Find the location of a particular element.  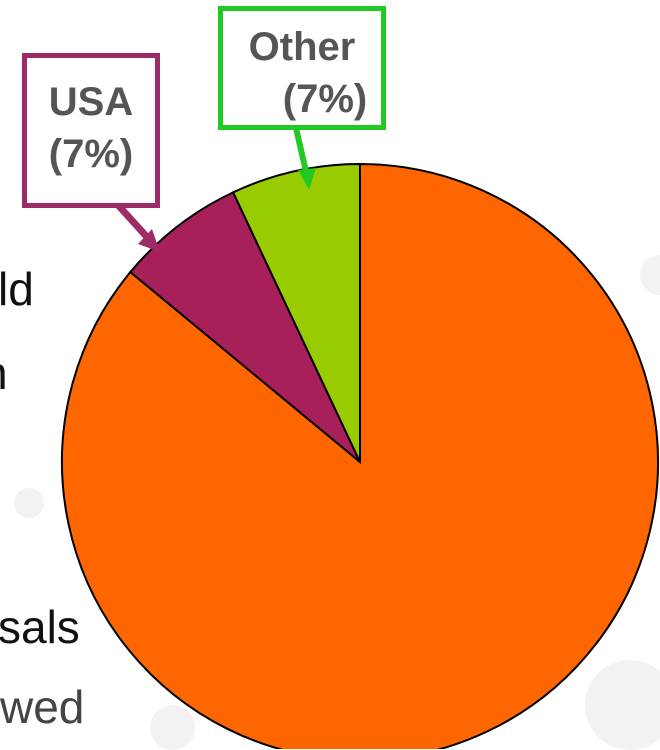

usa-callout-label: USA (7%) is located at coordinates (91, 130).